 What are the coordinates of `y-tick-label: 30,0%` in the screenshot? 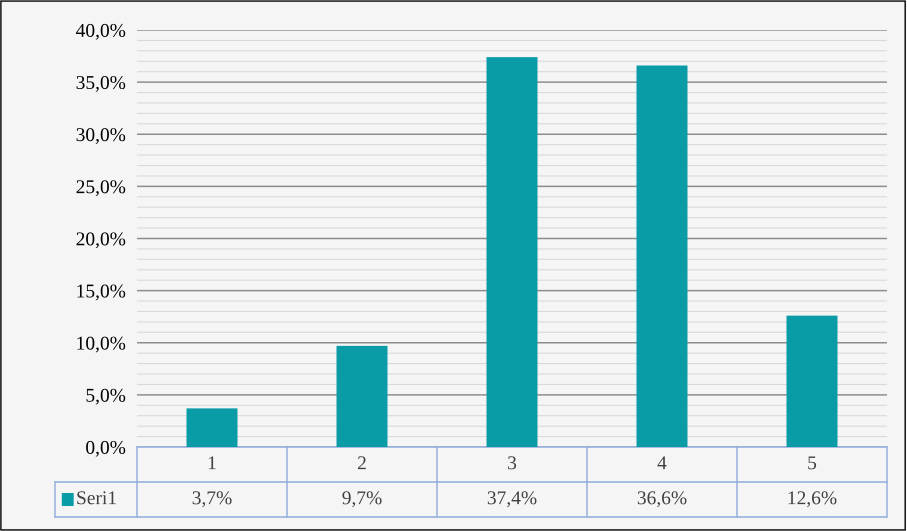 It's located at (101, 136).